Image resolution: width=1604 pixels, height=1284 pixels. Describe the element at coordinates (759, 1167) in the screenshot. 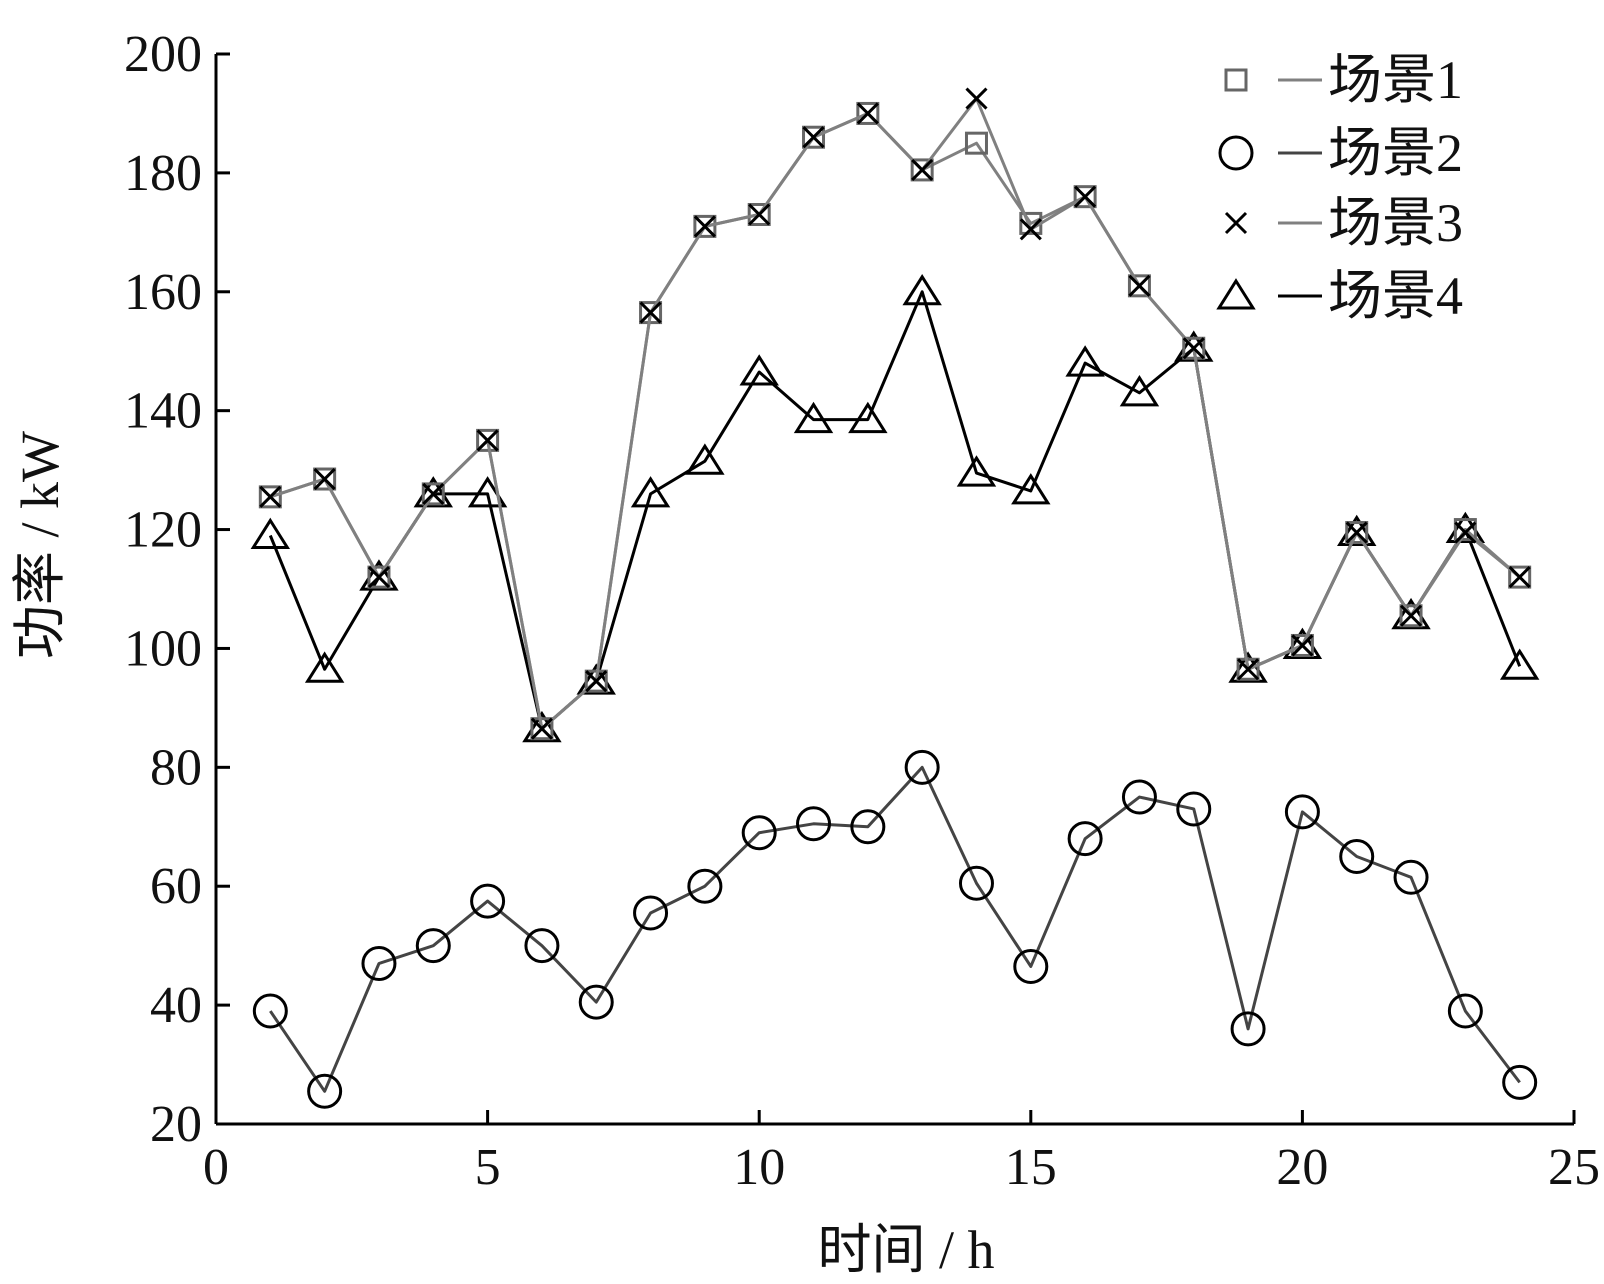

I see `x-tick-label: 10` at that location.